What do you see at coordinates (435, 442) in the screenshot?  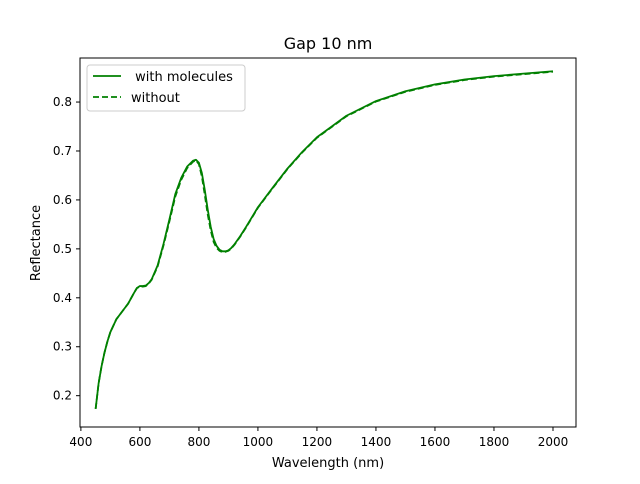 I see `x-tick-label: 1600` at bounding box center [435, 442].